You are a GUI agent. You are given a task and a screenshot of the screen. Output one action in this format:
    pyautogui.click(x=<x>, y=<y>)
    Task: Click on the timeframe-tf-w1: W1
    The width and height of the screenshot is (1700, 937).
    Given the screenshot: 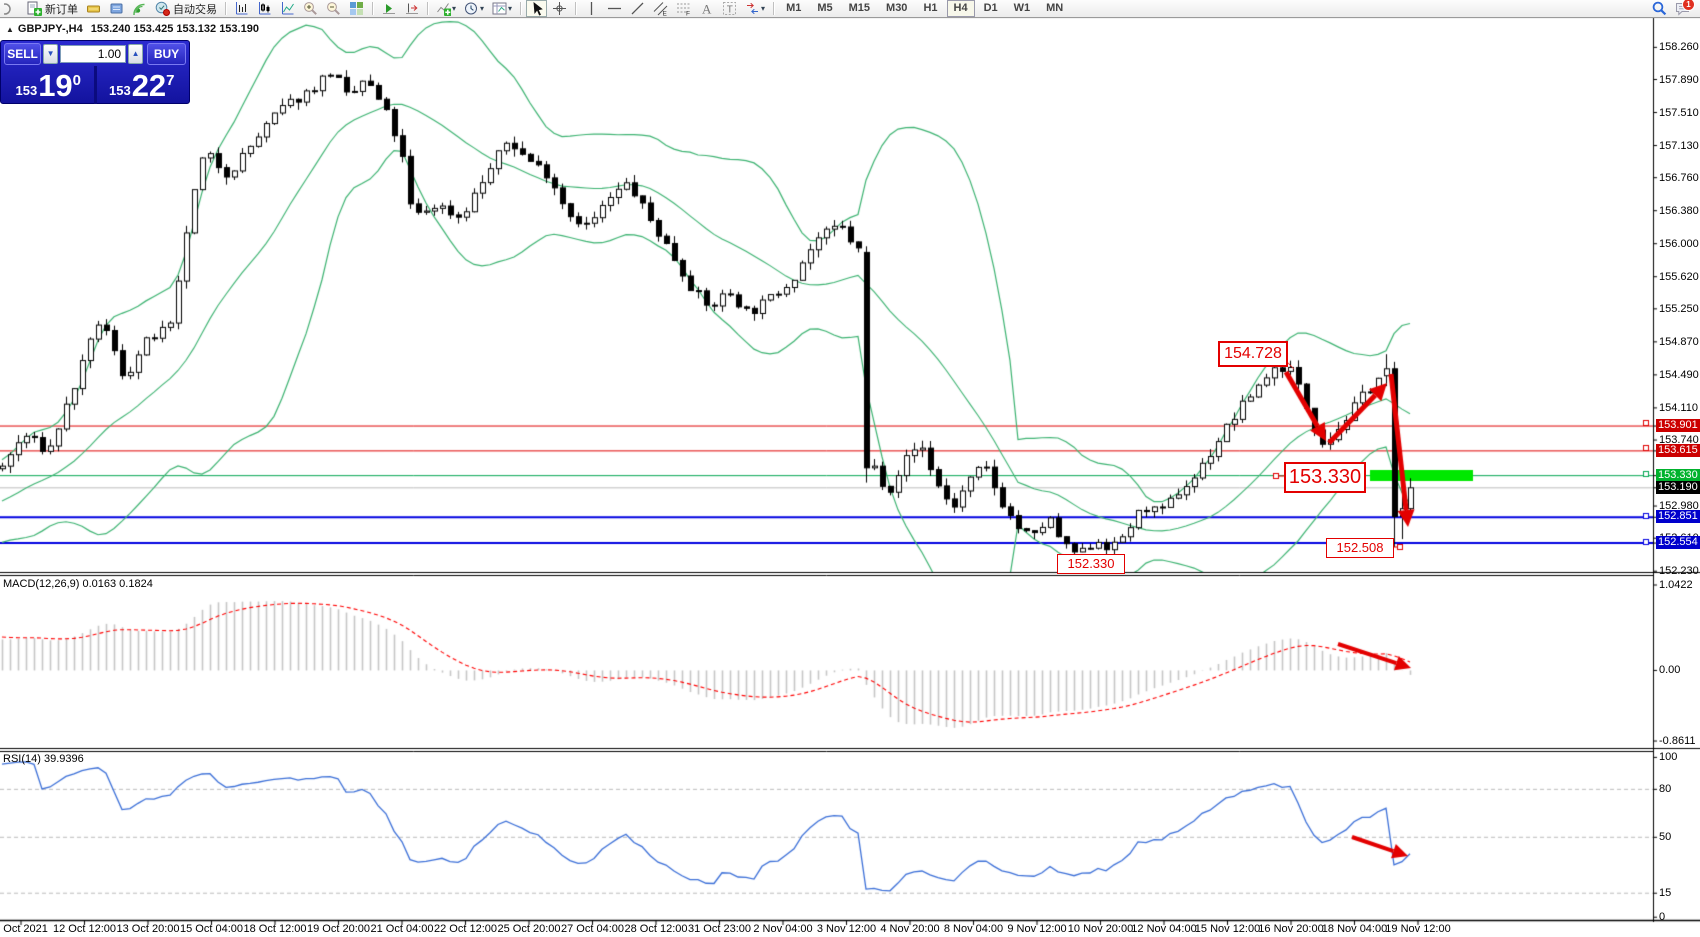 What is the action you would take?
    pyautogui.click(x=1022, y=8)
    